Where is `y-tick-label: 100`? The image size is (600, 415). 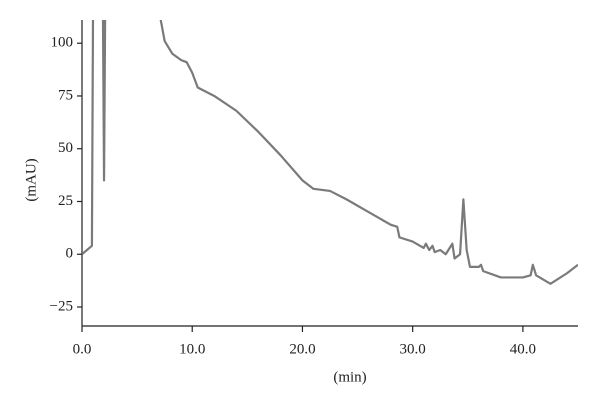 y-tick-label: 100 is located at coordinates (62, 43).